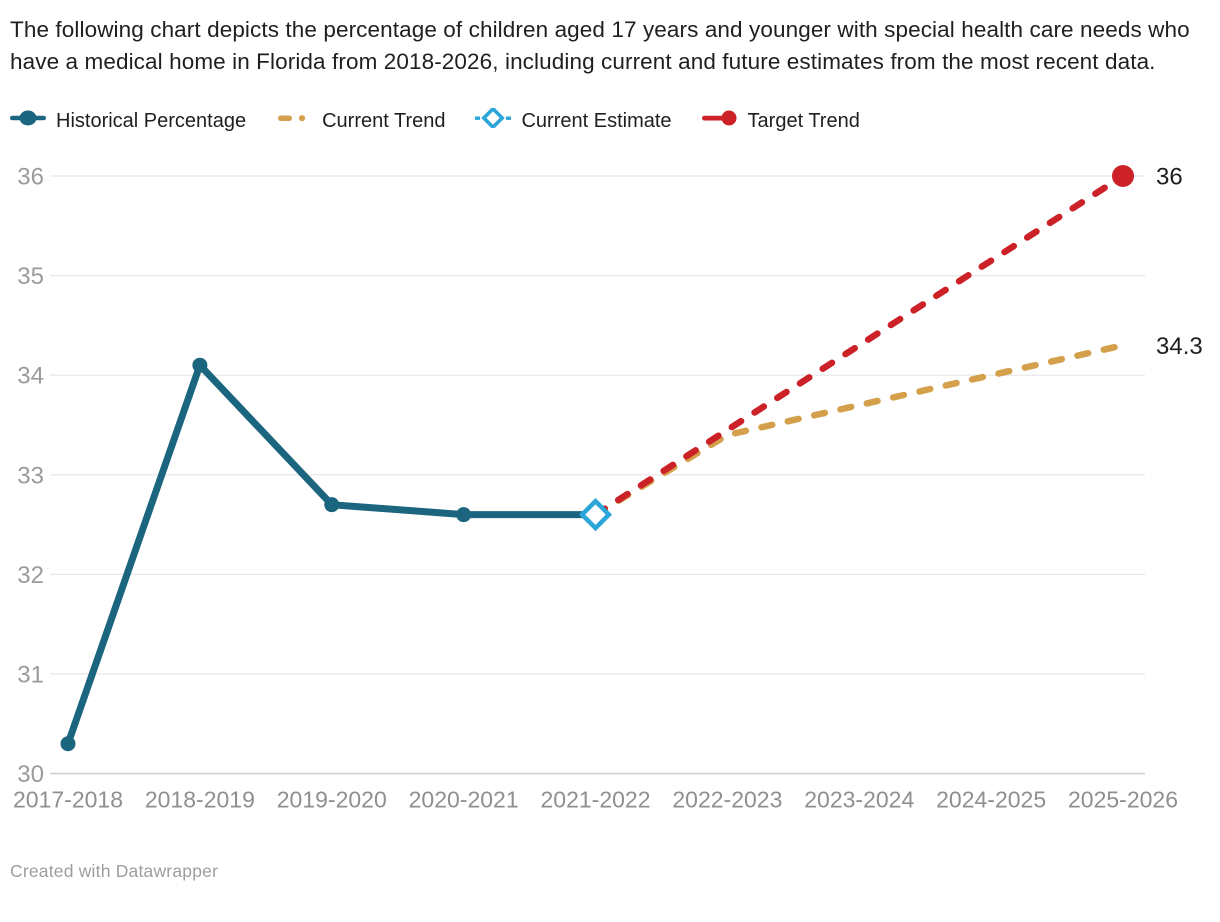 Image resolution: width=1220 pixels, height=922 pixels. Describe the element at coordinates (595, 515) in the screenshot. I see `current-estimate-diamond` at that location.